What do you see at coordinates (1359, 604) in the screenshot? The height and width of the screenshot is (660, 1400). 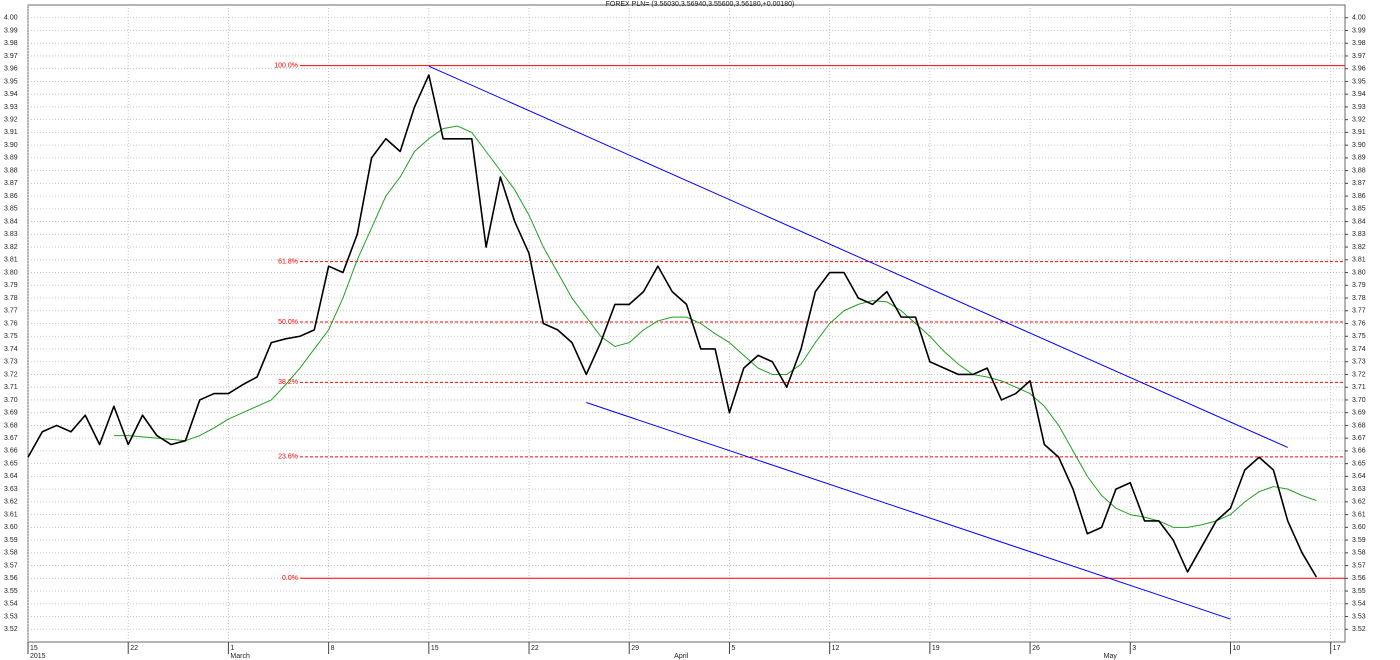 I see `y-tick-label-right: 3.54` at bounding box center [1359, 604].